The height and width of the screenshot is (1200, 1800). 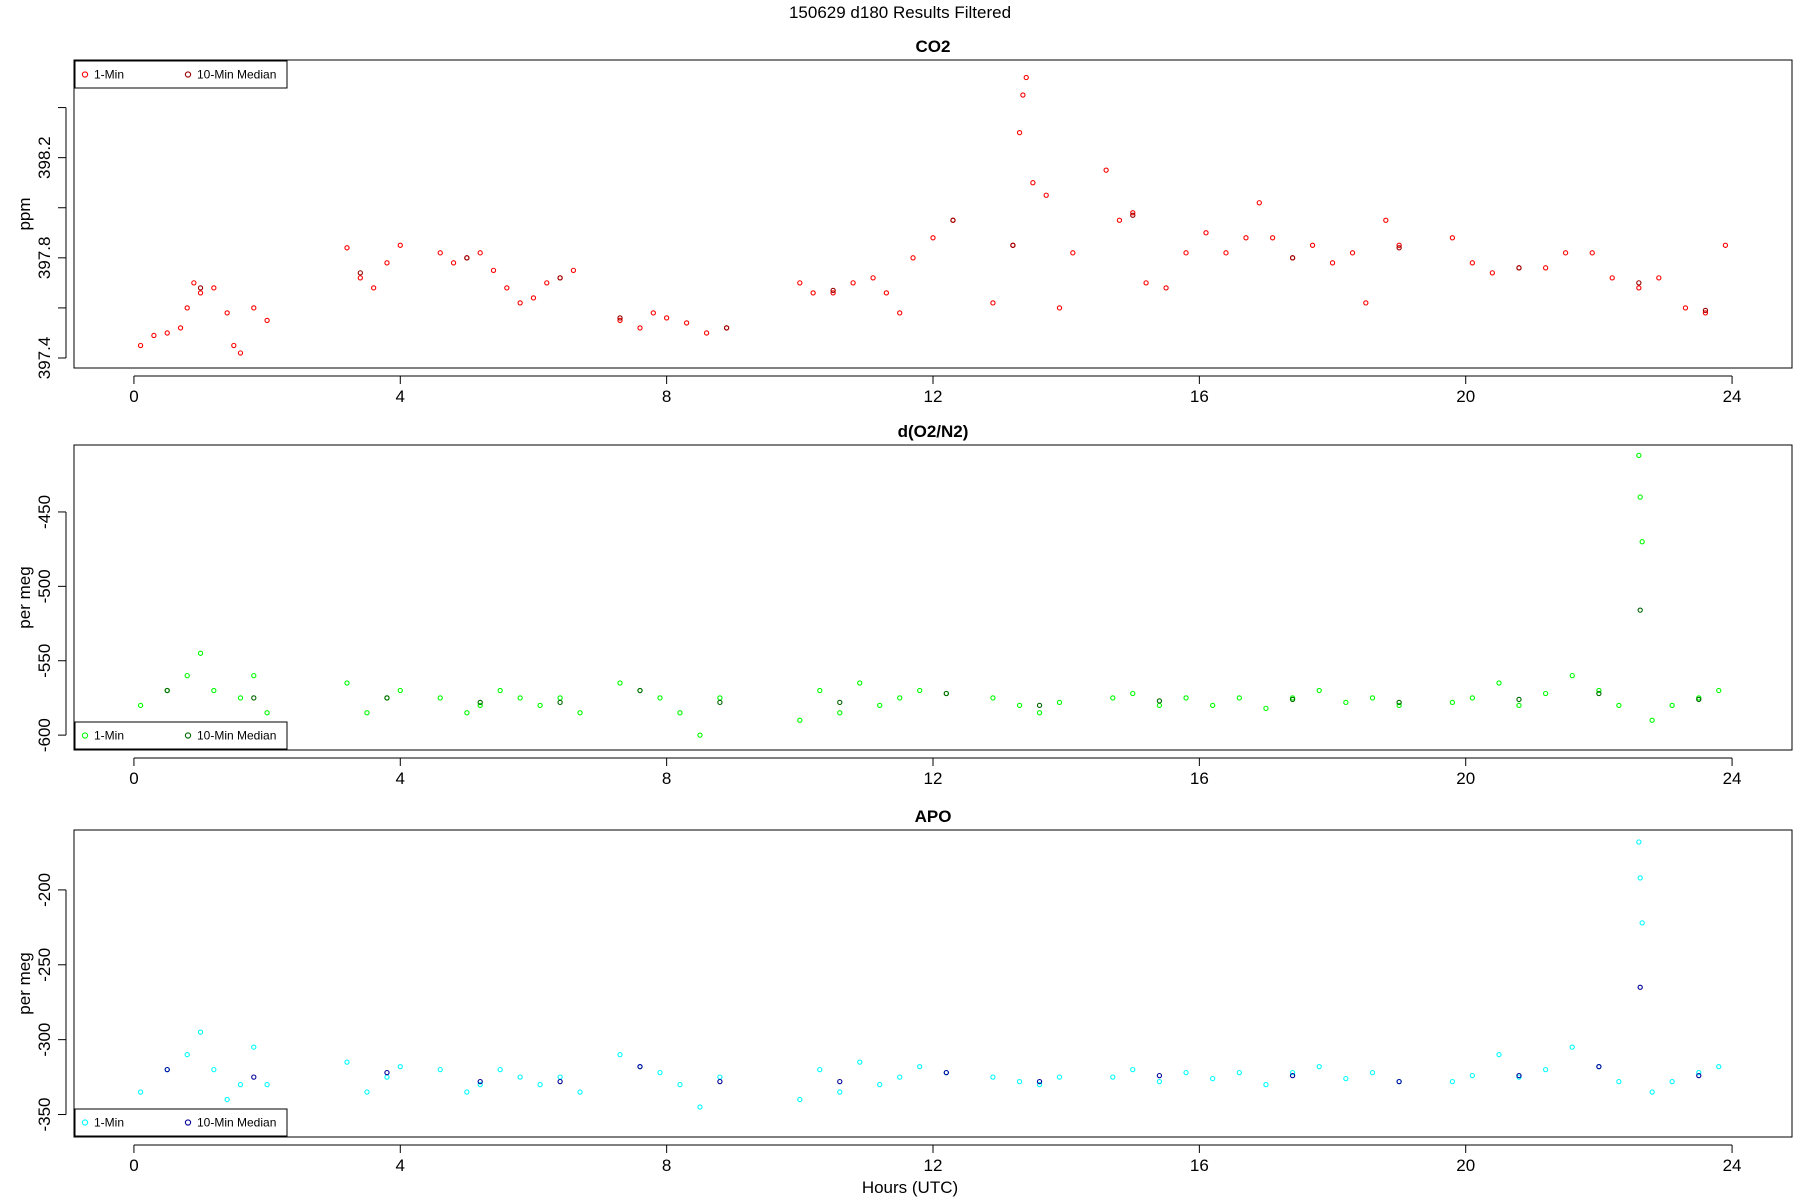 I want to click on x-tick-label: 4, so click(x=400, y=1165).